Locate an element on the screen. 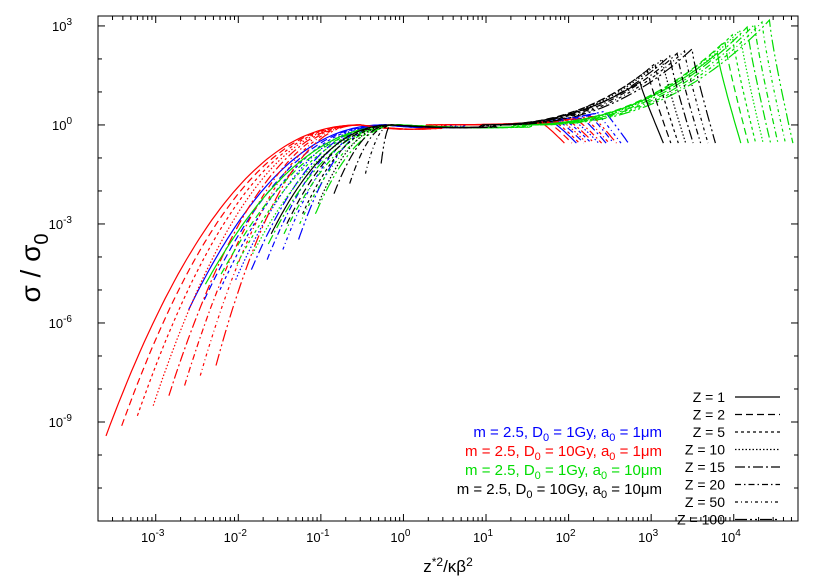 The image size is (830, 581). x-tick-label: 10³ is located at coordinates (648, 536).